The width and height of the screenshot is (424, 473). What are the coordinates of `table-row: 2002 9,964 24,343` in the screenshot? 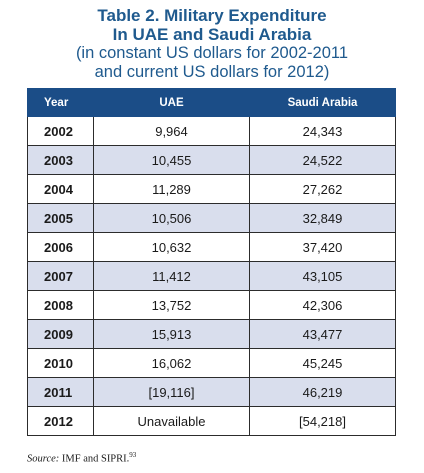 It's located at (211, 131).